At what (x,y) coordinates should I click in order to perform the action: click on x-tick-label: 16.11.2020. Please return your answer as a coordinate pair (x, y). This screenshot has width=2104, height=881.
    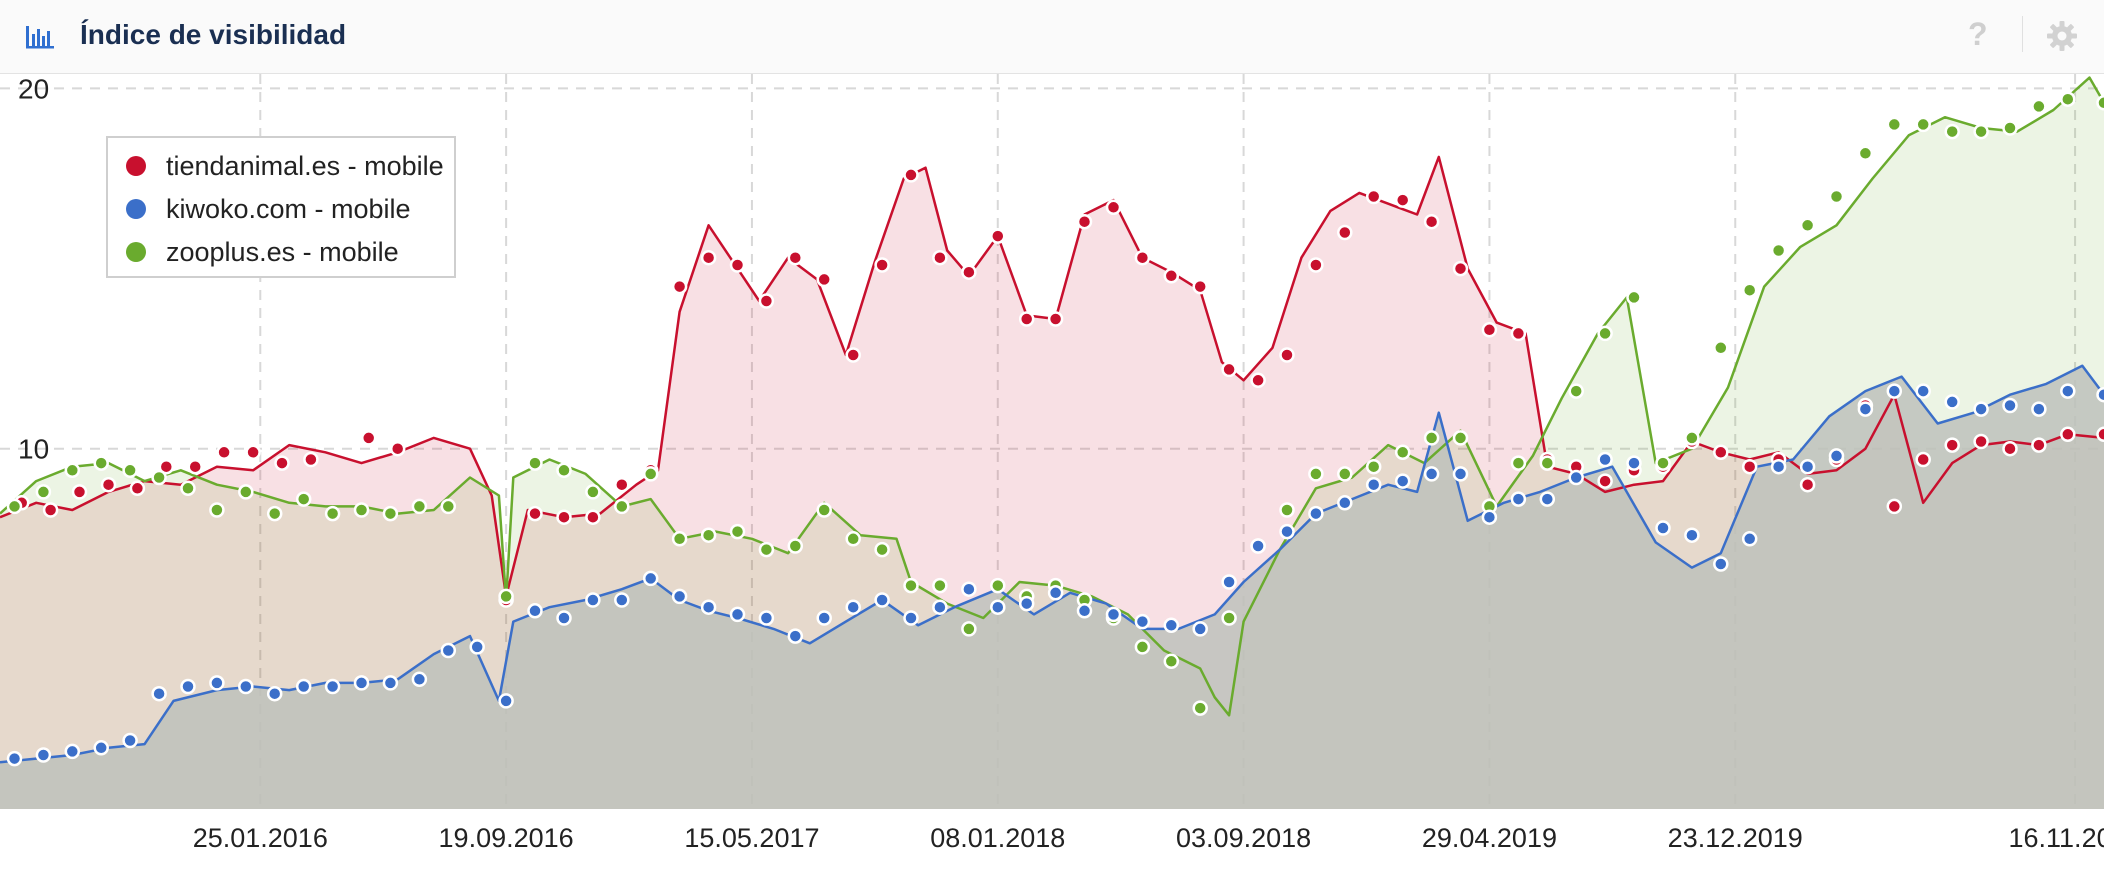
    Looking at the image, I should click on (2056, 838).